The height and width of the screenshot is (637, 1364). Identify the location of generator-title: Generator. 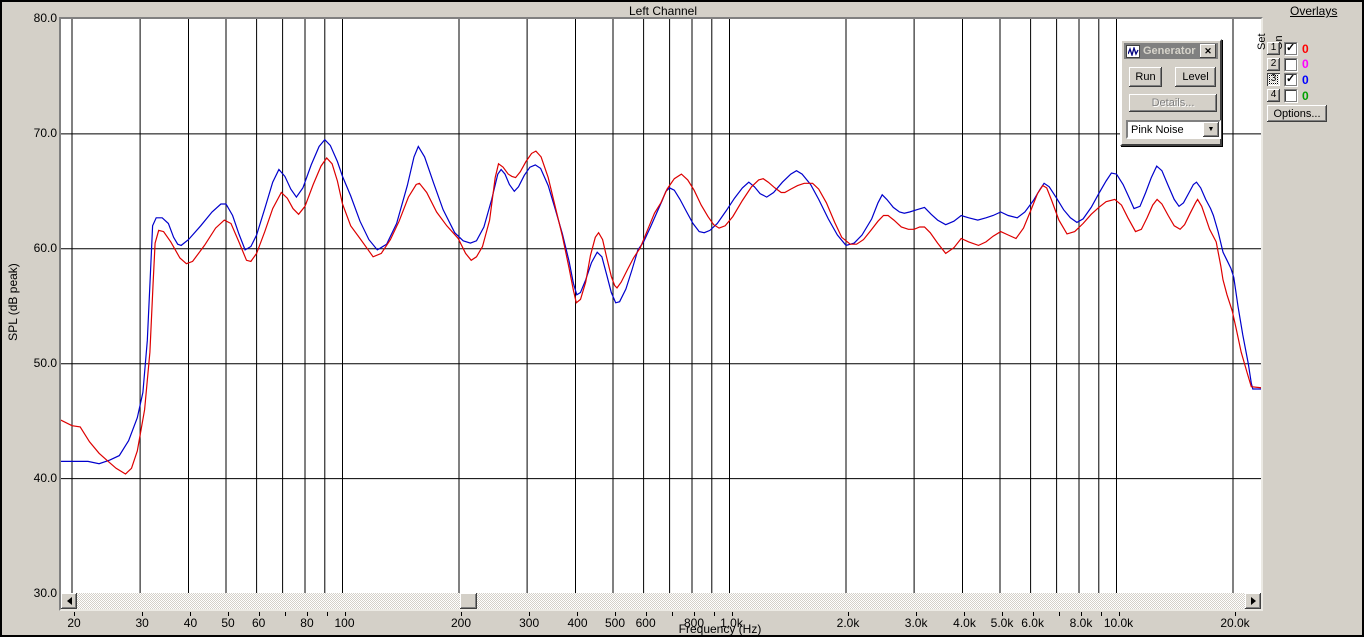
(1169, 51).